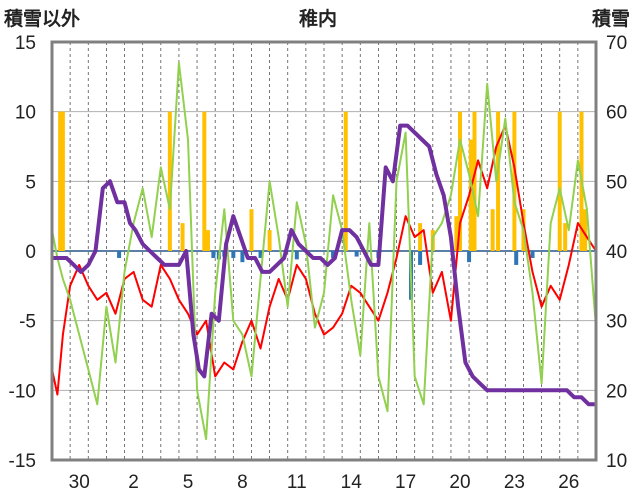  Describe the element at coordinates (133, 482) in the screenshot. I see `x-tick-label: 2` at that location.